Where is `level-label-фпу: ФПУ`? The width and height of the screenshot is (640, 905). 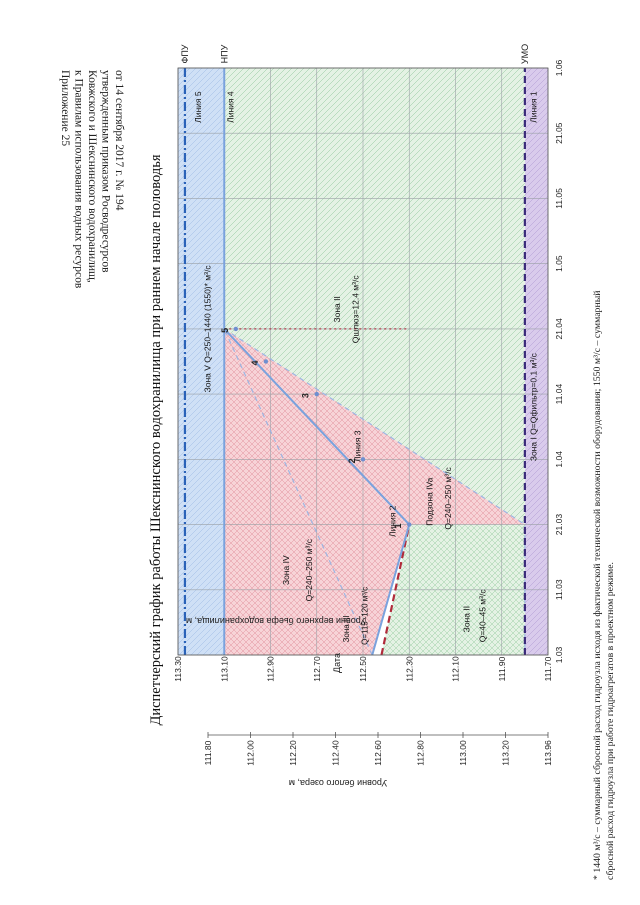 level-label-фпу: ФПУ is located at coordinates (185, 53).